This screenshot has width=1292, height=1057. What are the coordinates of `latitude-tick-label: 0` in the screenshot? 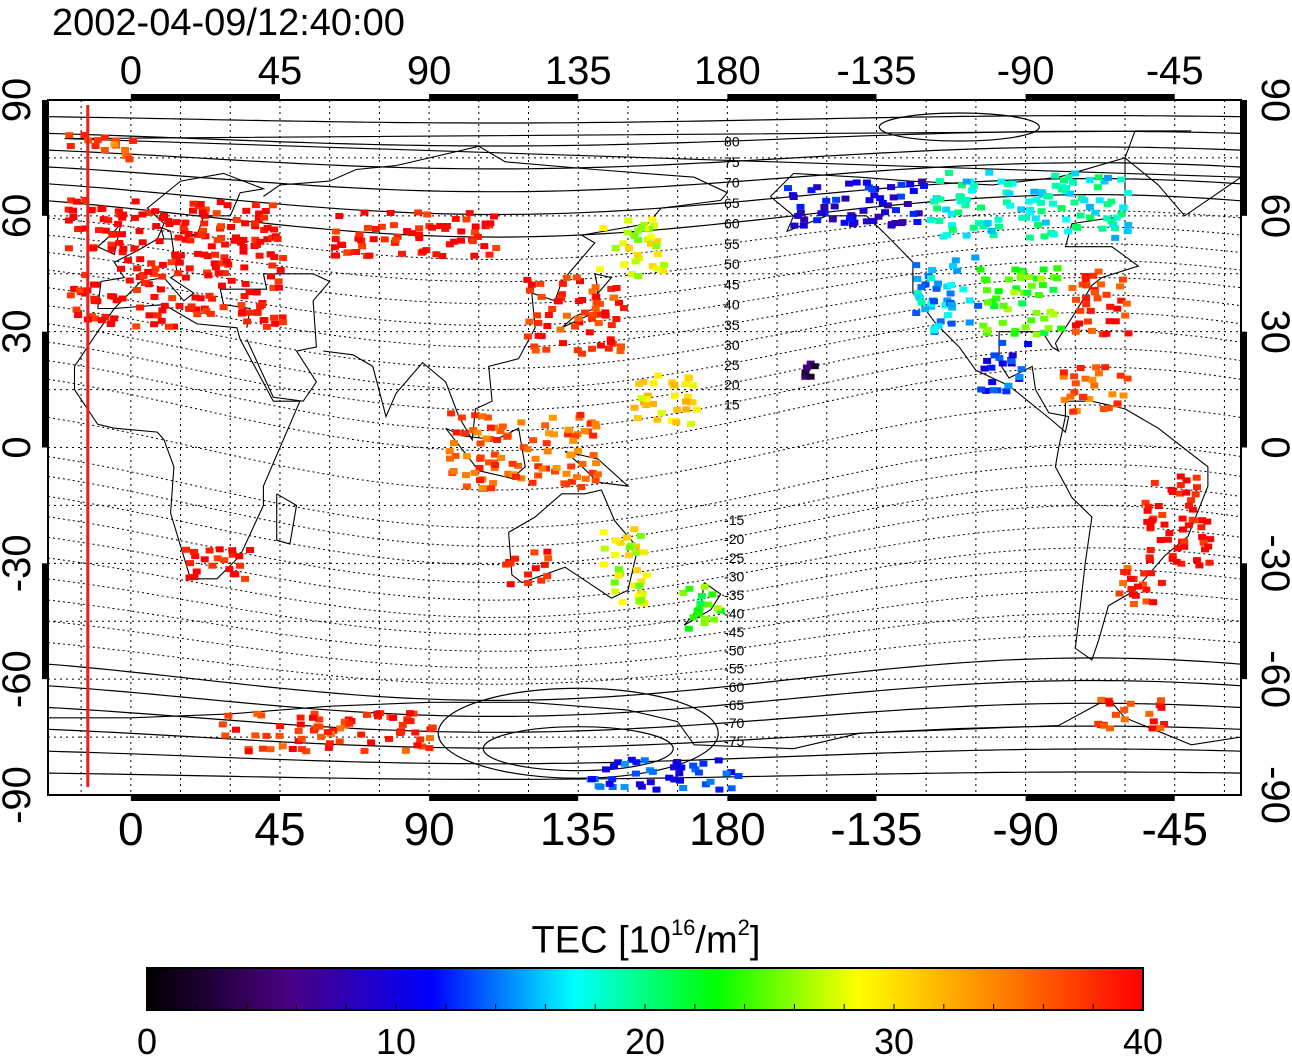 It's located at (19, 447).